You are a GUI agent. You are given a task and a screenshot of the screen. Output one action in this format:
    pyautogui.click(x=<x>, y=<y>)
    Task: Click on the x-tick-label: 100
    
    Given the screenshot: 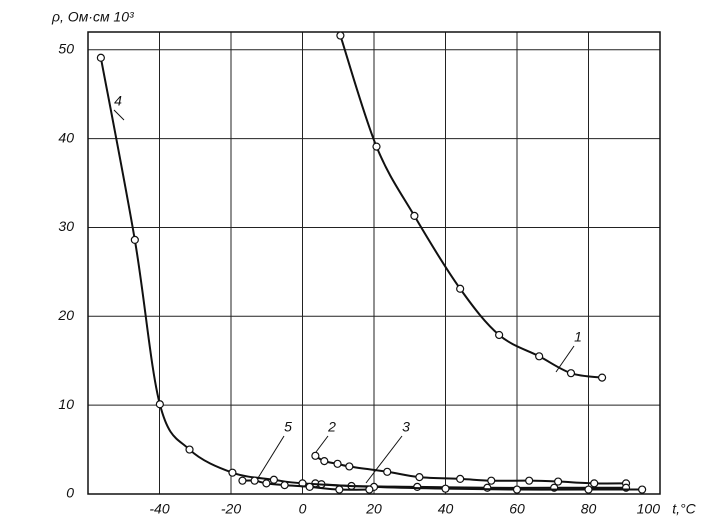 What is the action you would take?
    pyautogui.click(x=649, y=509)
    